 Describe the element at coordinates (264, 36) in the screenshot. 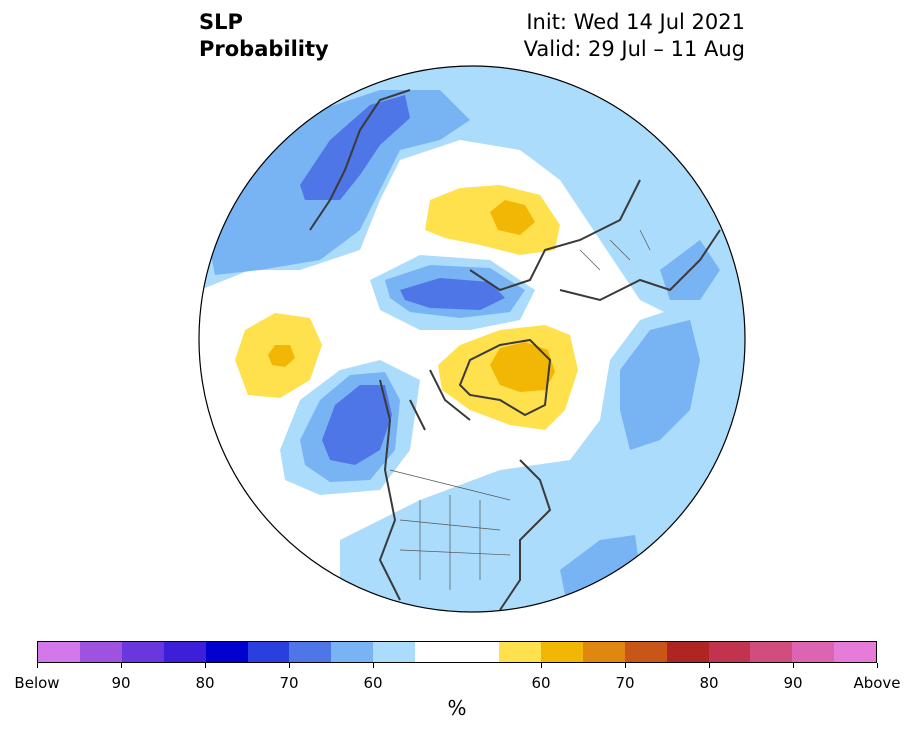

I see `map-title: SLP Probability` at that location.